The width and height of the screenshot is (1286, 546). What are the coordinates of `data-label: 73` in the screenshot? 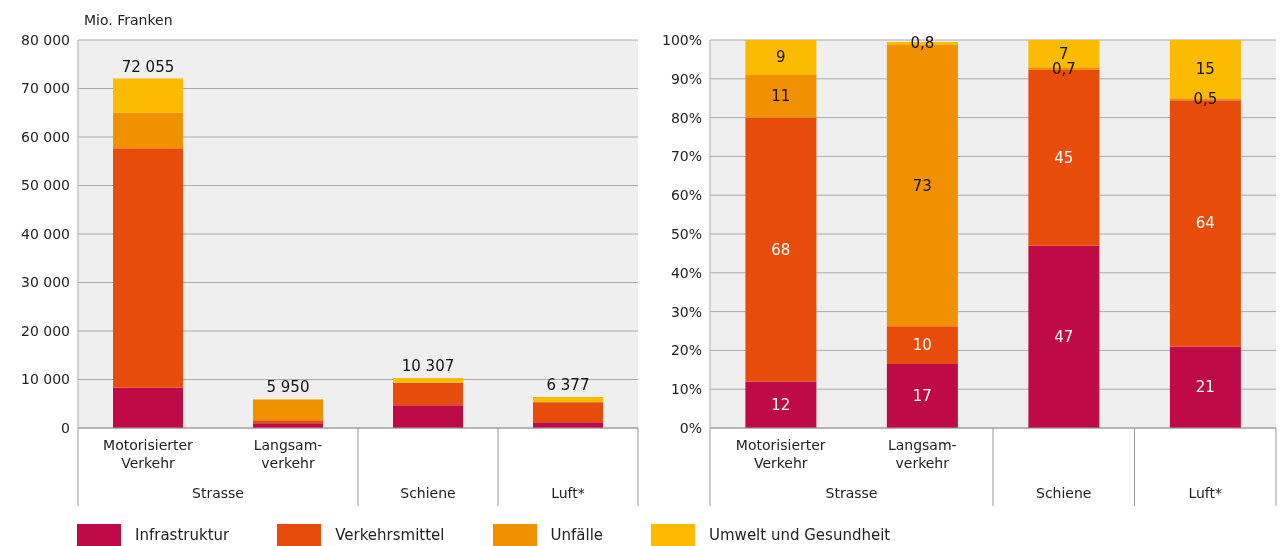 It's located at (922, 185).